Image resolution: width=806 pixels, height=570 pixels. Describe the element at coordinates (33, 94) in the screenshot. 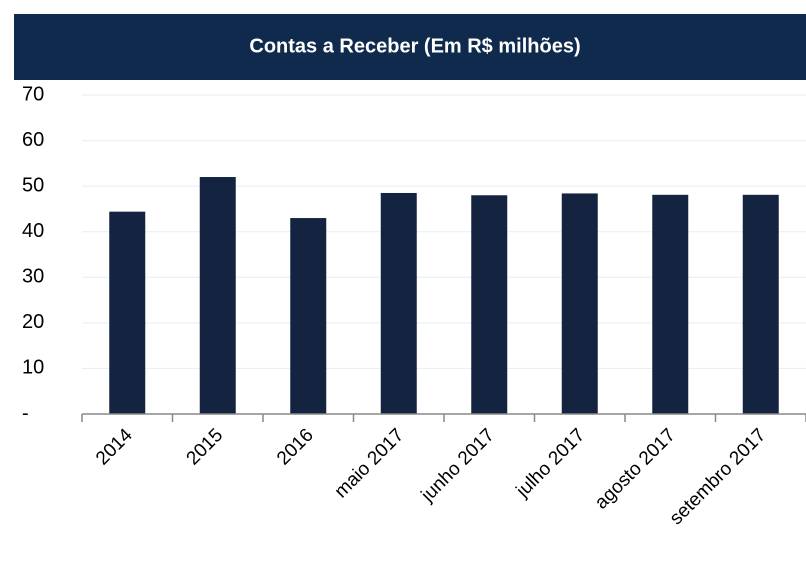

I see `y-tick-label: 70` at that location.